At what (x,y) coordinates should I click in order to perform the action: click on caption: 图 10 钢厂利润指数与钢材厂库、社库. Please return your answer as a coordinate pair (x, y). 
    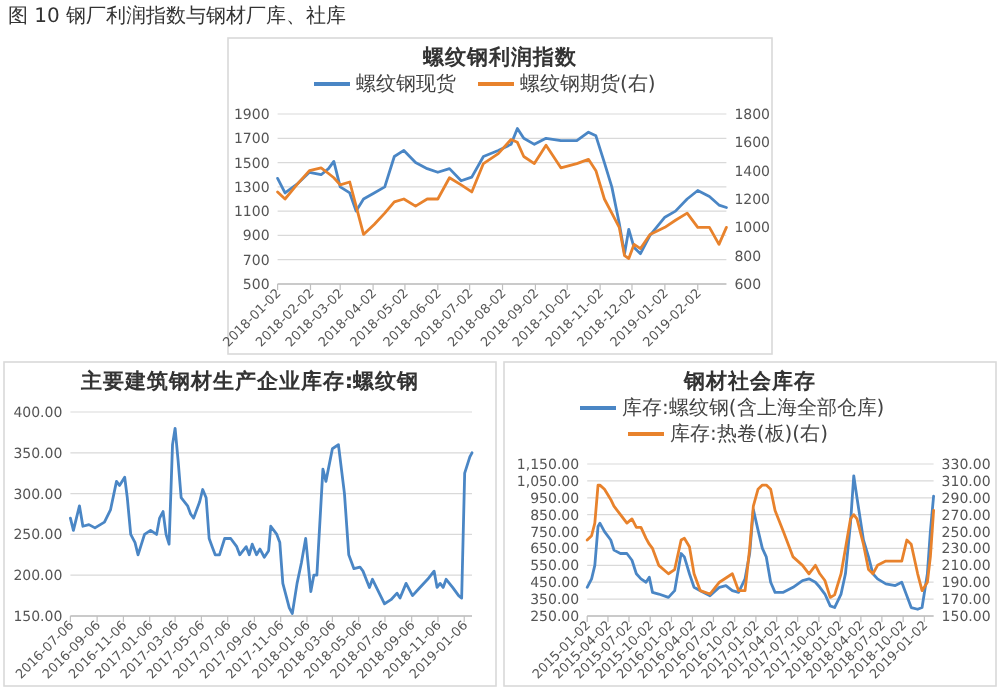
    Looking at the image, I should click on (177, 16).